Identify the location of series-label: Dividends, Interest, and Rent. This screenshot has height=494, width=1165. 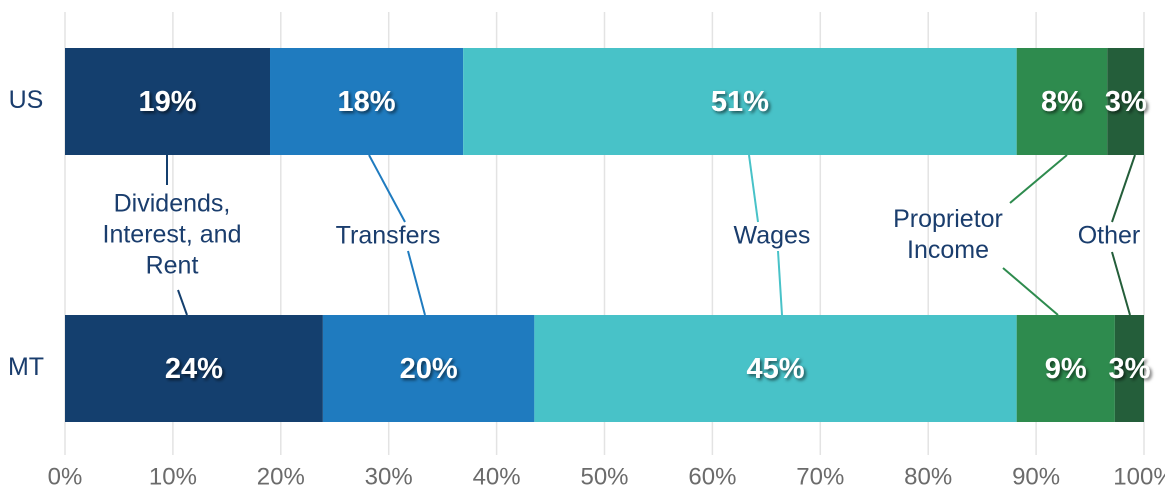
(172, 234).